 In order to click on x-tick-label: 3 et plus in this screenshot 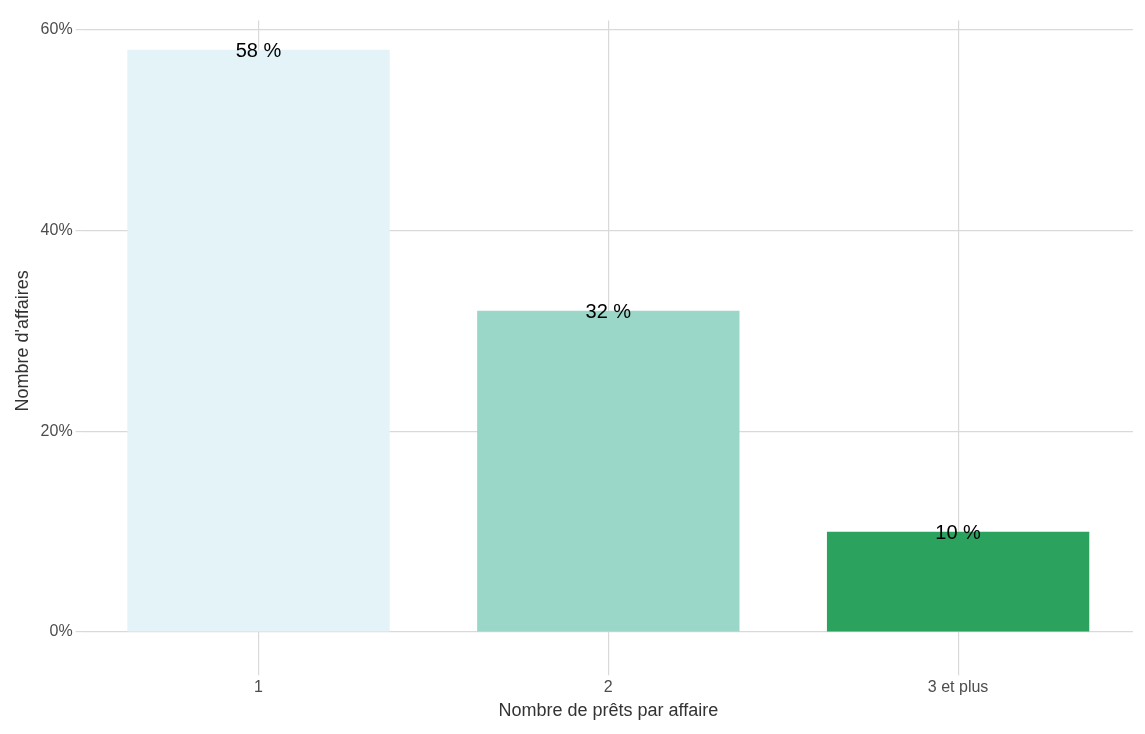, I will do `click(958, 687)`.